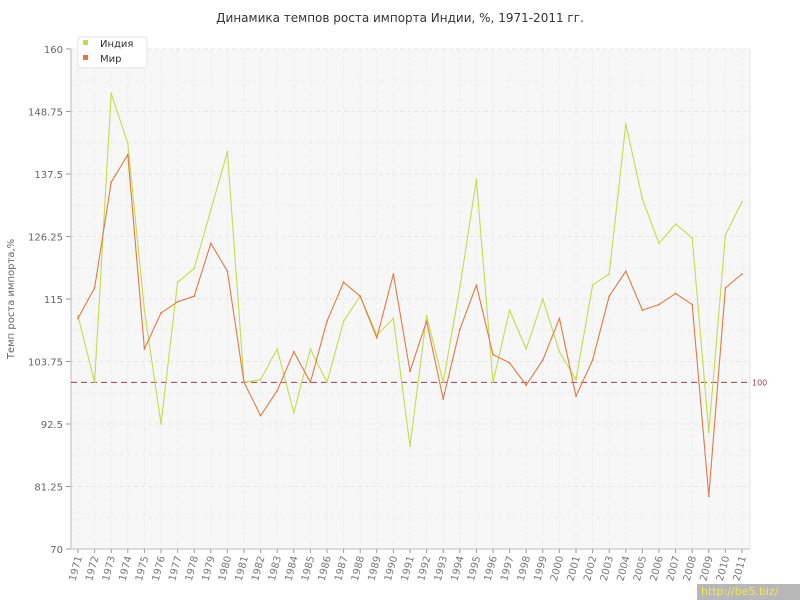 This screenshot has width=800, height=600. Describe the element at coordinates (524, 568) in the screenshot. I see `x-tick-label: 1998` at that location.